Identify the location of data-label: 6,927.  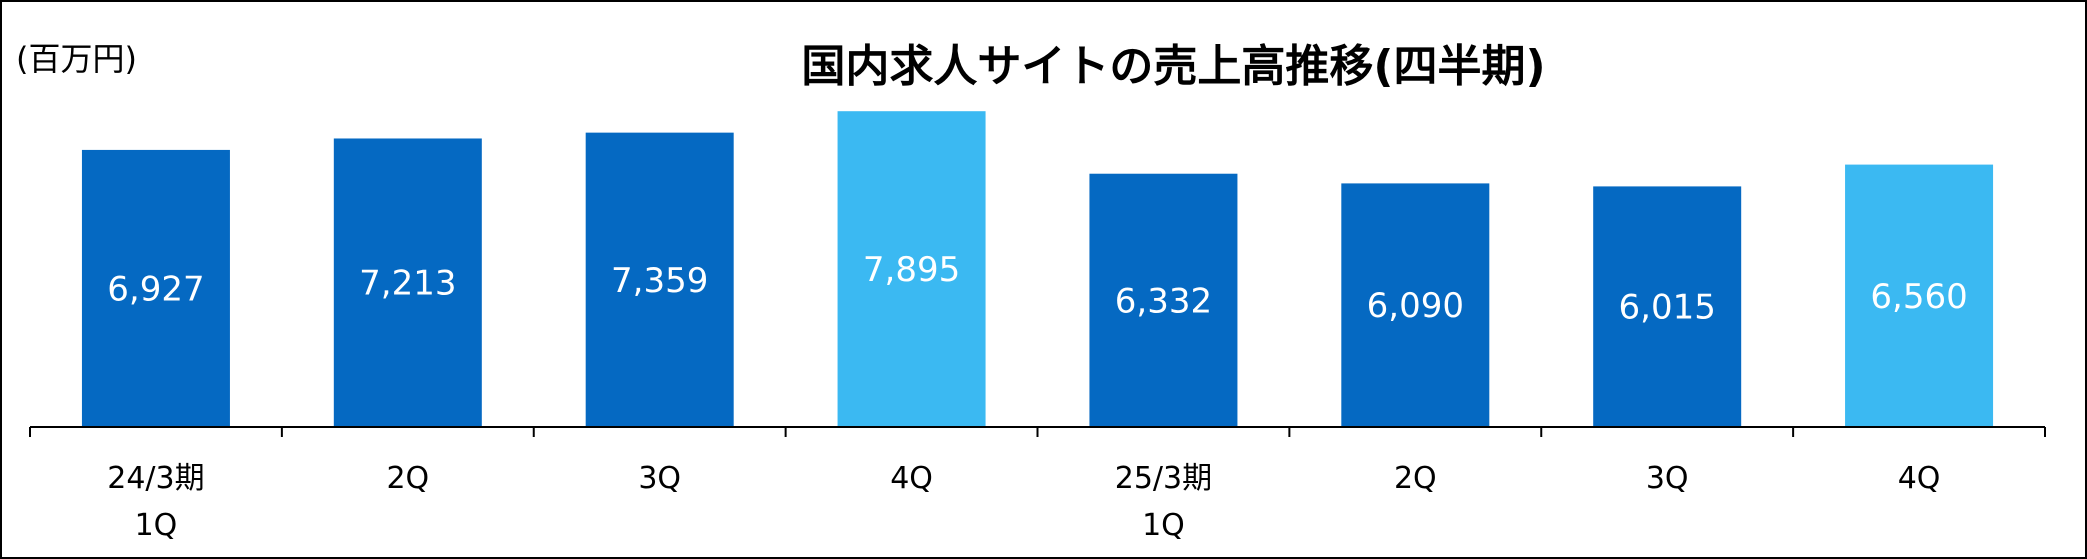
(155, 289).